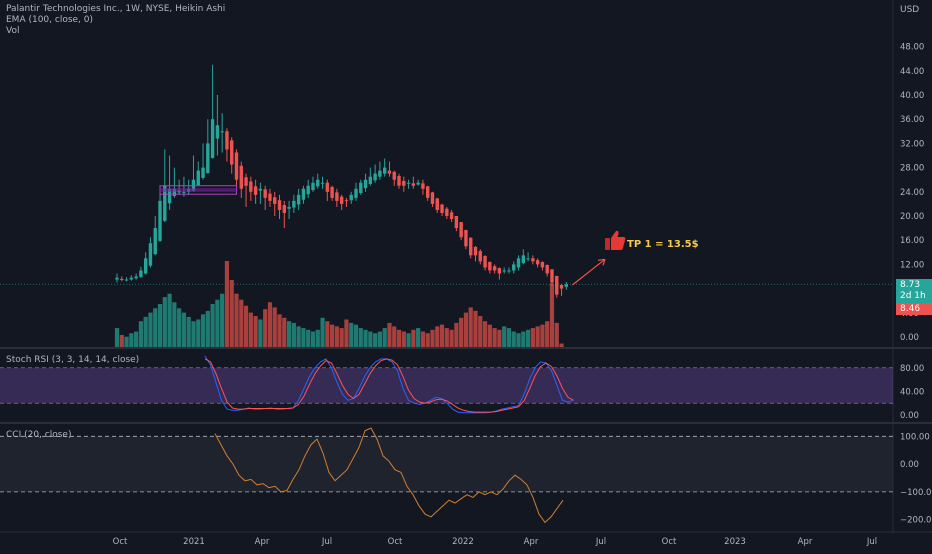 This screenshot has height=554, width=932. I want to click on stoch-tick-label: 0.00, so click(909, 416).